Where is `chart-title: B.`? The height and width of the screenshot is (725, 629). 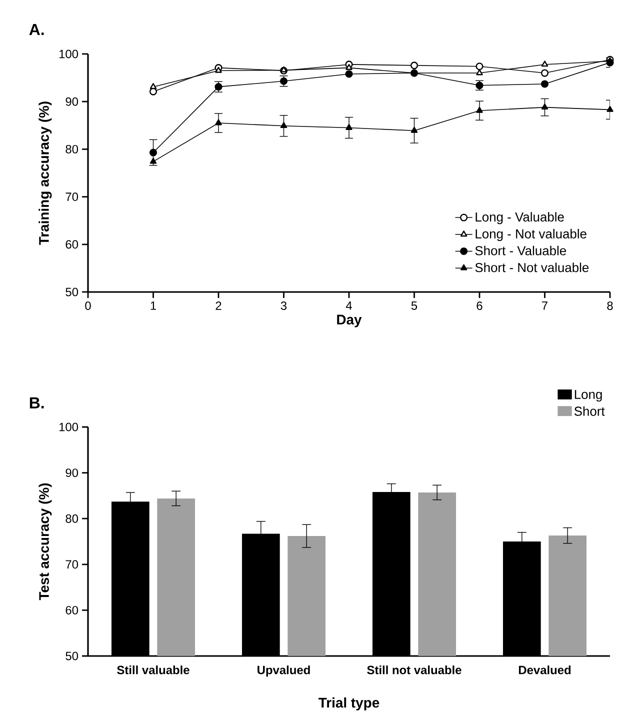 chart-title: B. is located at coordinates (37, 402).